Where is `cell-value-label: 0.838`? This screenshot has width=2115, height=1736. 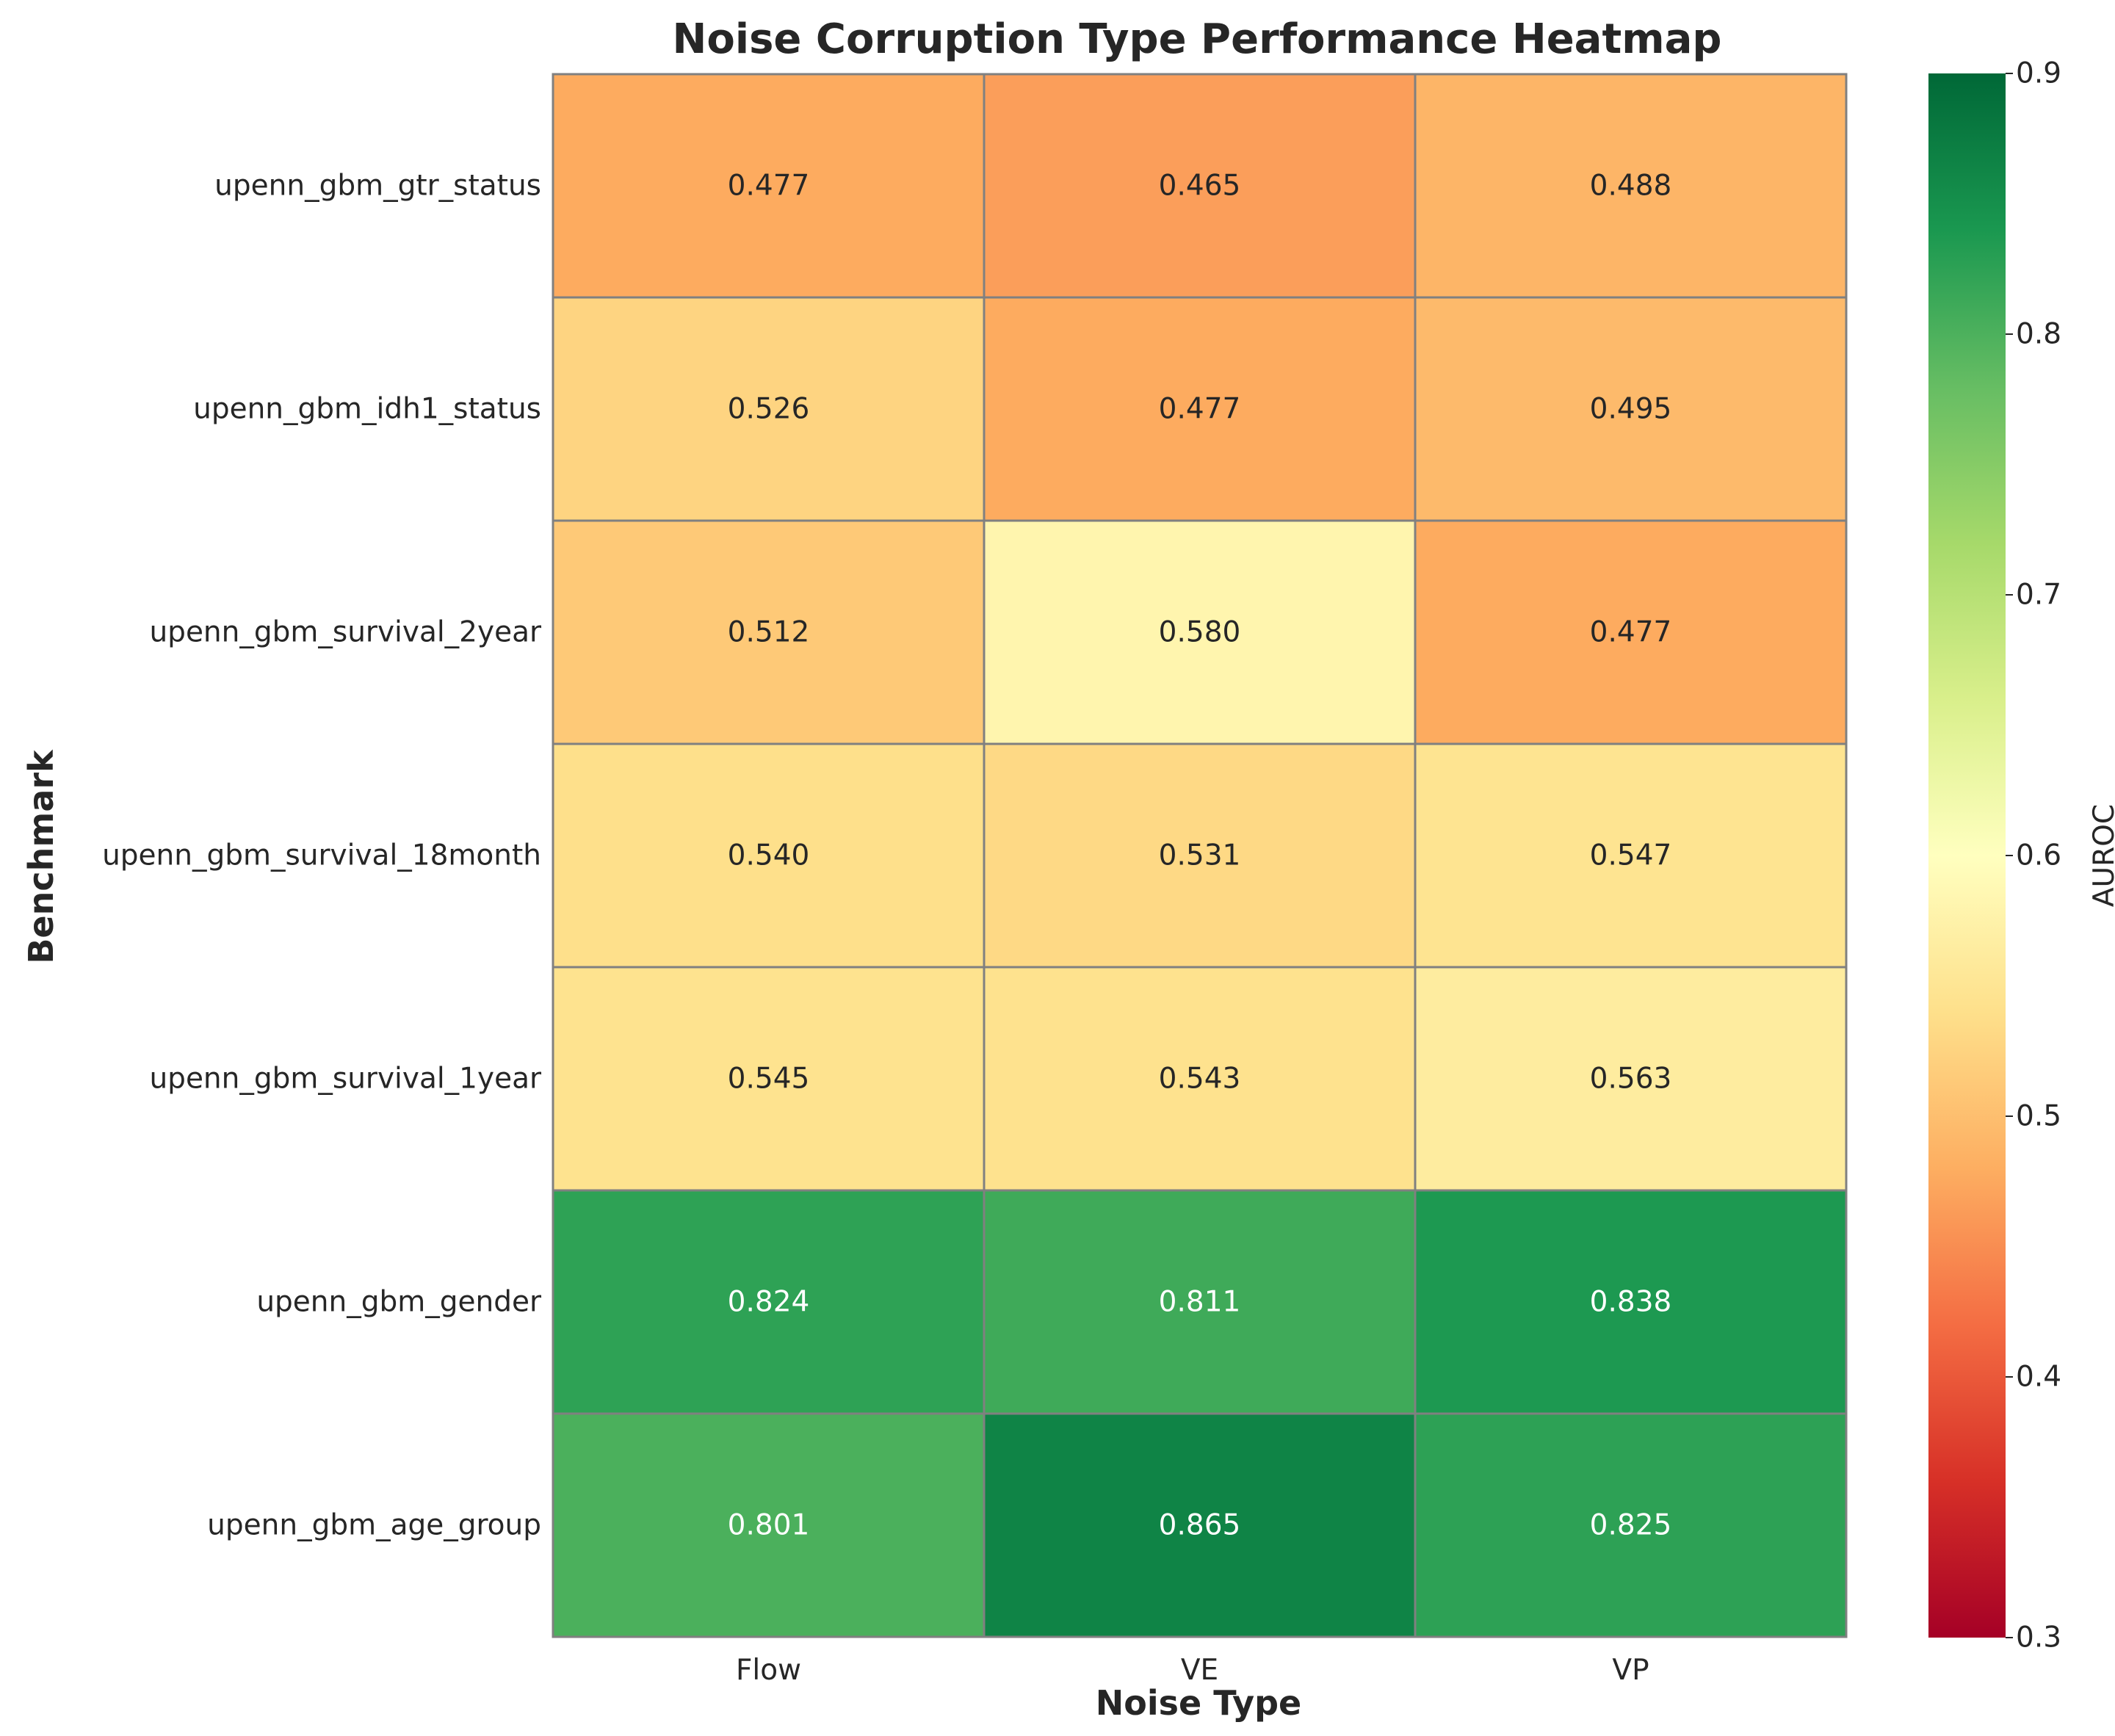 cell-value-label: 0.838 is located at coordinates (1631, 1302).